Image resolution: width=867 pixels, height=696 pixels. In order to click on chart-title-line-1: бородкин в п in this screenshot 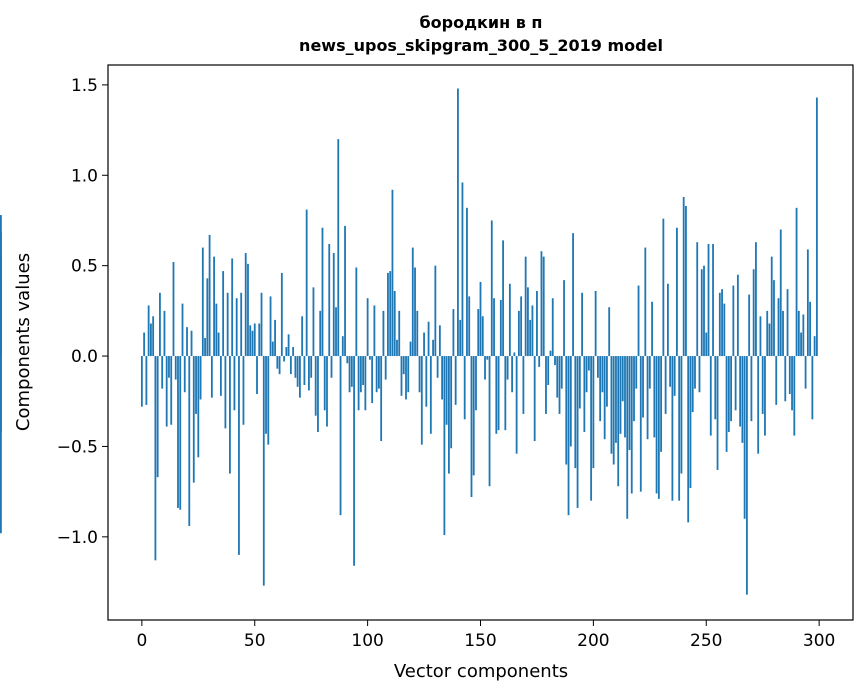, I will do `click(481, 22)`.